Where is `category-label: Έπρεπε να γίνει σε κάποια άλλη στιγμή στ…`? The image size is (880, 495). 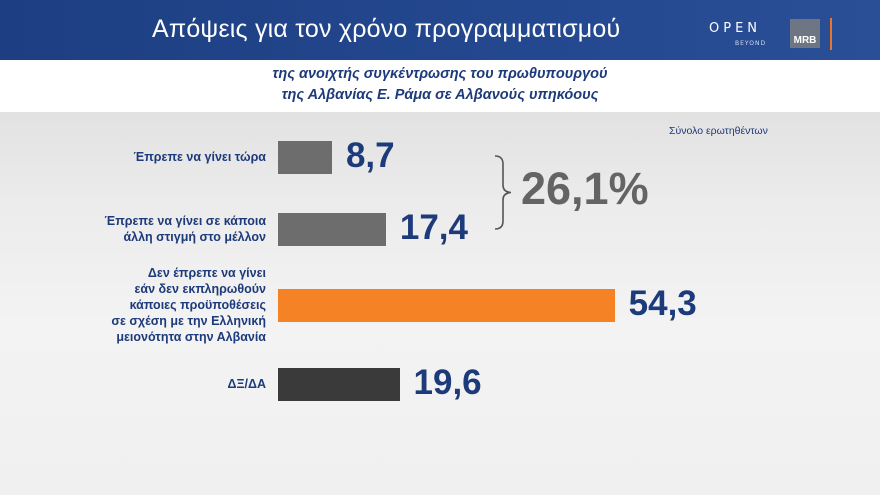
category-label: Έπρεπε να γίνει σε κάποια άλλη στιγμή στ… is located at coordinates (185, 229).